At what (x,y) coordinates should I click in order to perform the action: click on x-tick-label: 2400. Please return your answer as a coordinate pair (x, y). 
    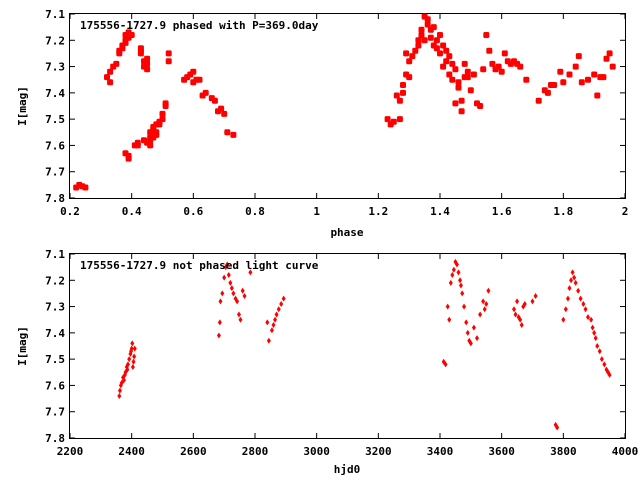
    Looking at the image, I should click on (131, 451).